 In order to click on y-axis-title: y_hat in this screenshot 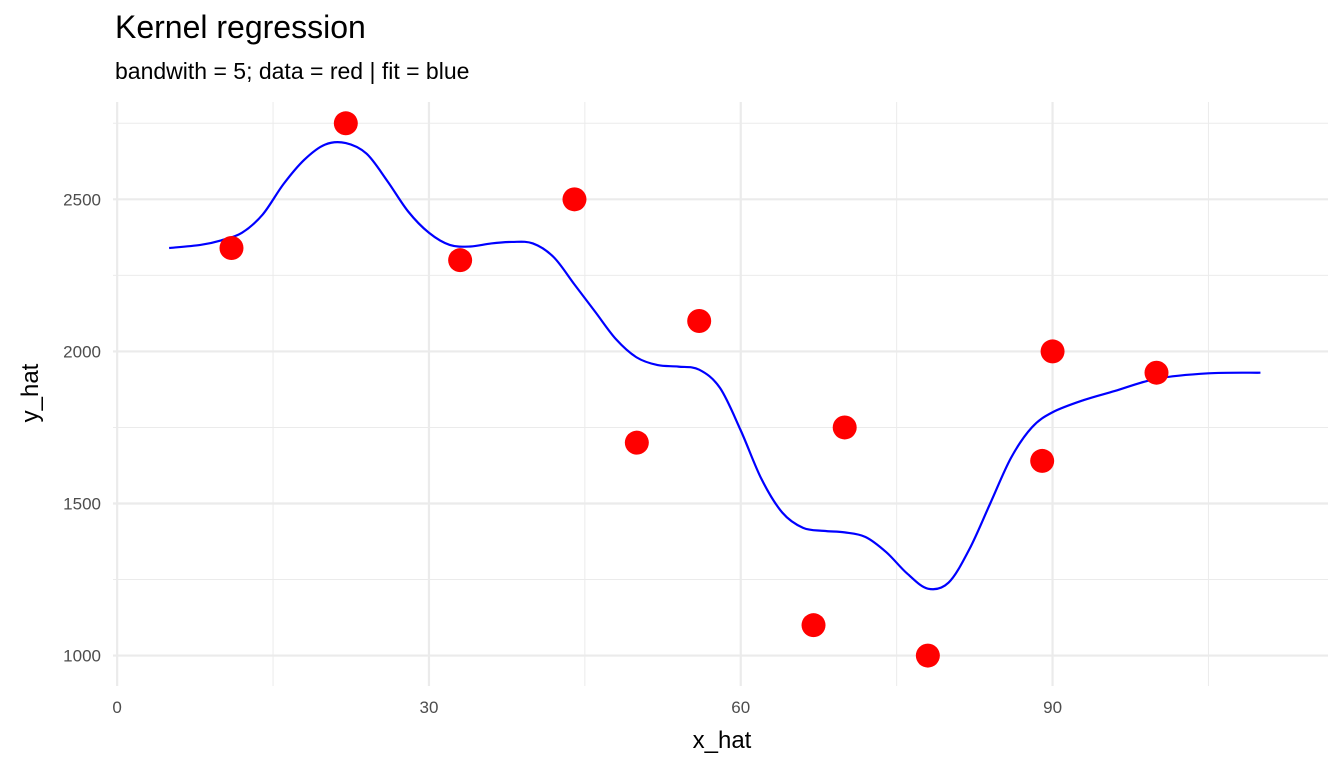, I will do `click(30, 392)`.